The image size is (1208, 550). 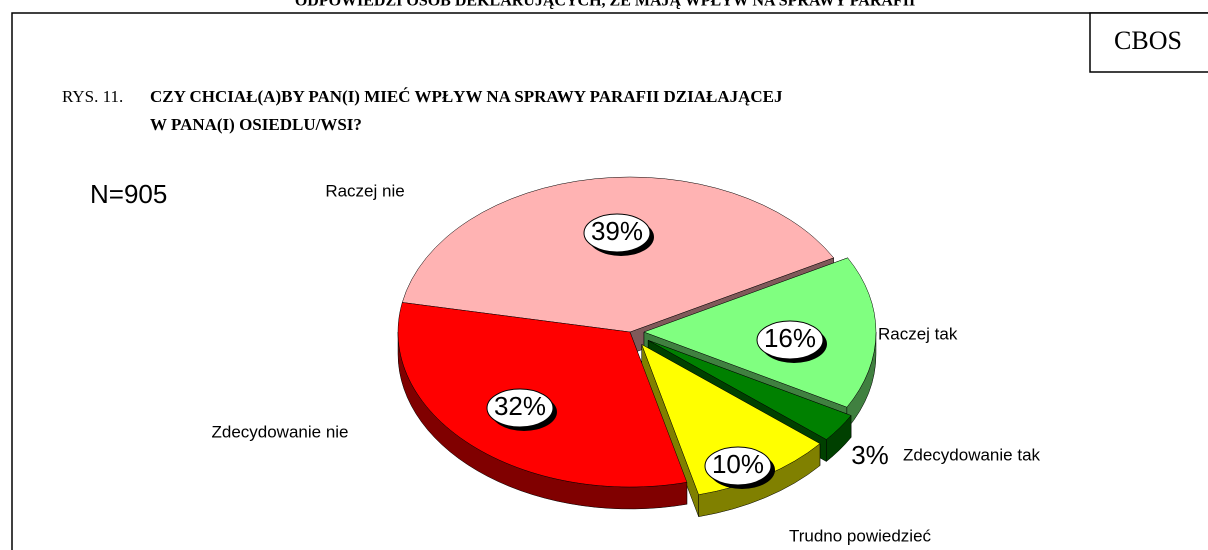 What do you see at coordinates (92, 96) in the screenshot?
I see `figure-label: RYS. 11.` at bounding box center [92, 96].